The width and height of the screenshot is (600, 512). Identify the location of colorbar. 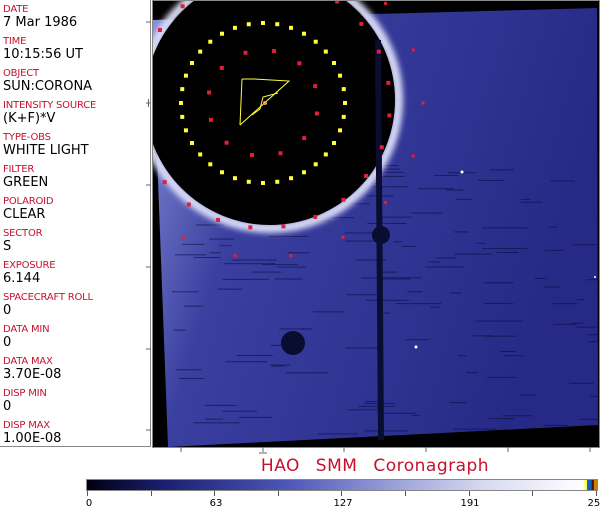
(342, 485).